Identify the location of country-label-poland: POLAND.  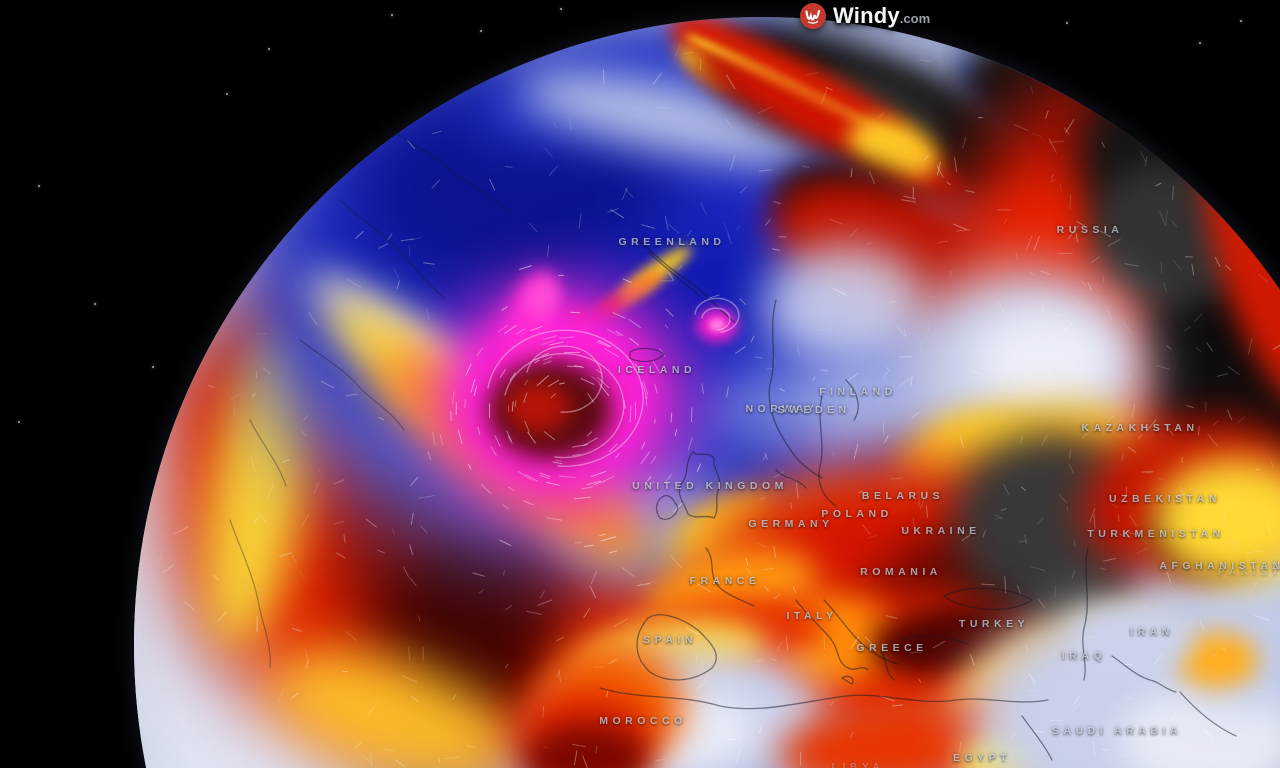
(857, 514).